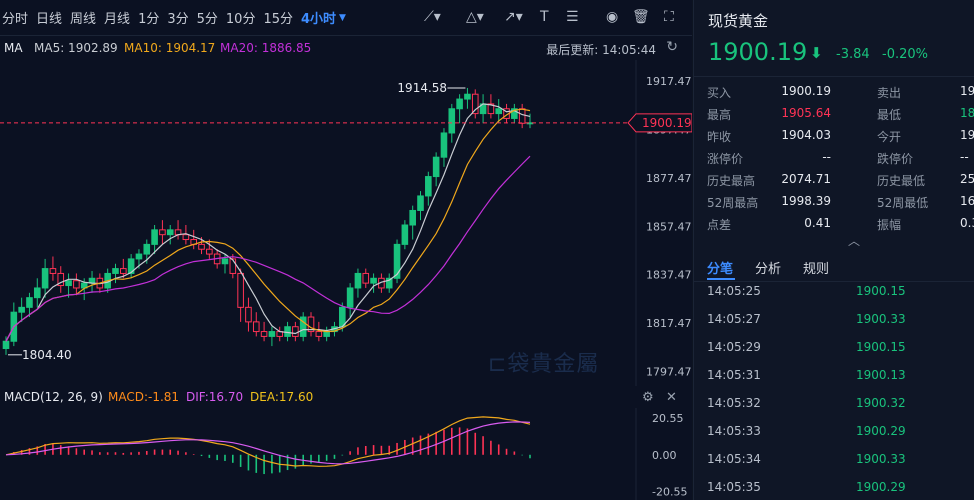  Describe the element at coordinates (76, 48) in the screenshot. I see `ma5-value: MA5: 1902.89` at that location.